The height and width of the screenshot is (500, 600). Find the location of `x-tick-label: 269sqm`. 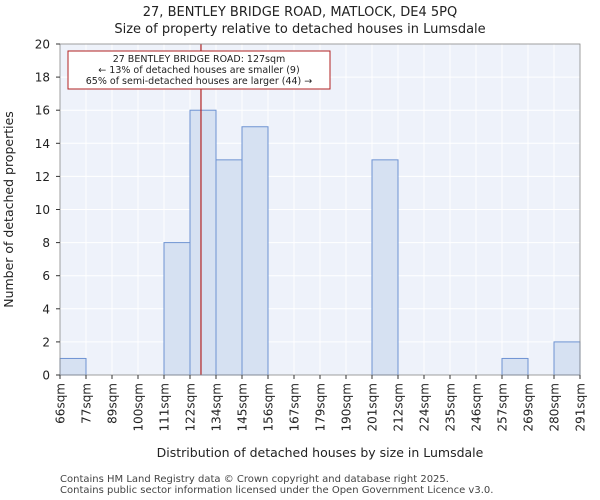

x-tick-label: 269sqm is located at coordinates (529, 407).